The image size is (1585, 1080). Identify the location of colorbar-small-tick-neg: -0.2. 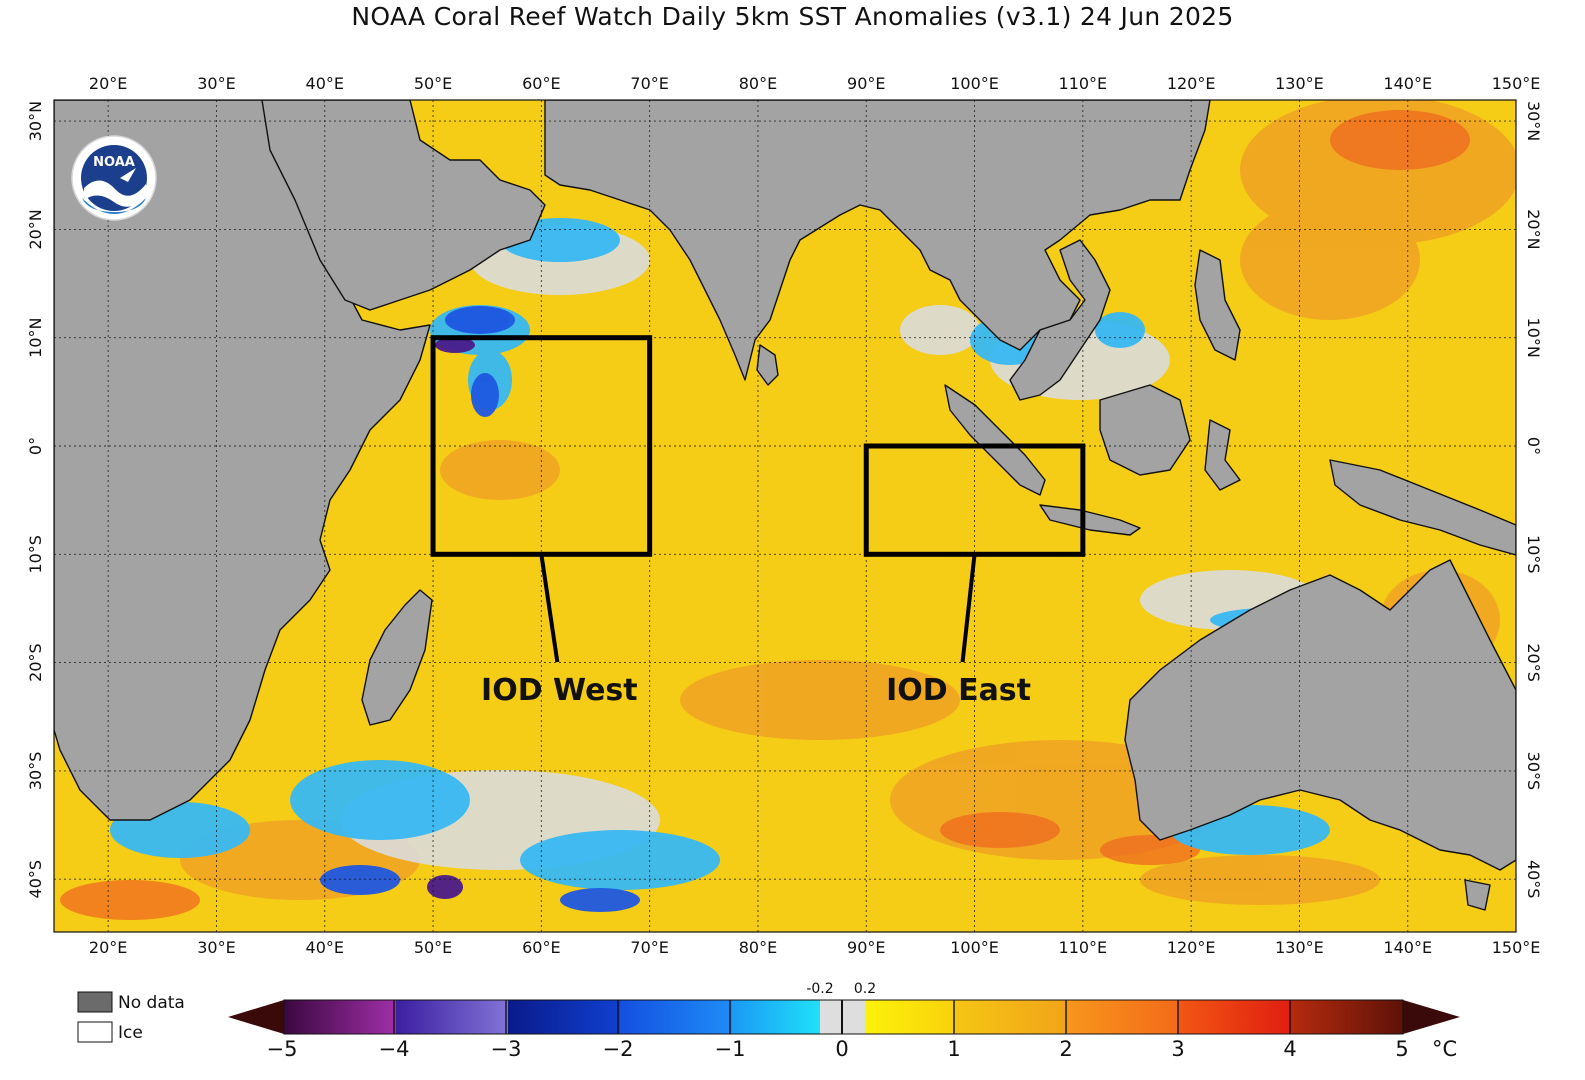
(819, 989).